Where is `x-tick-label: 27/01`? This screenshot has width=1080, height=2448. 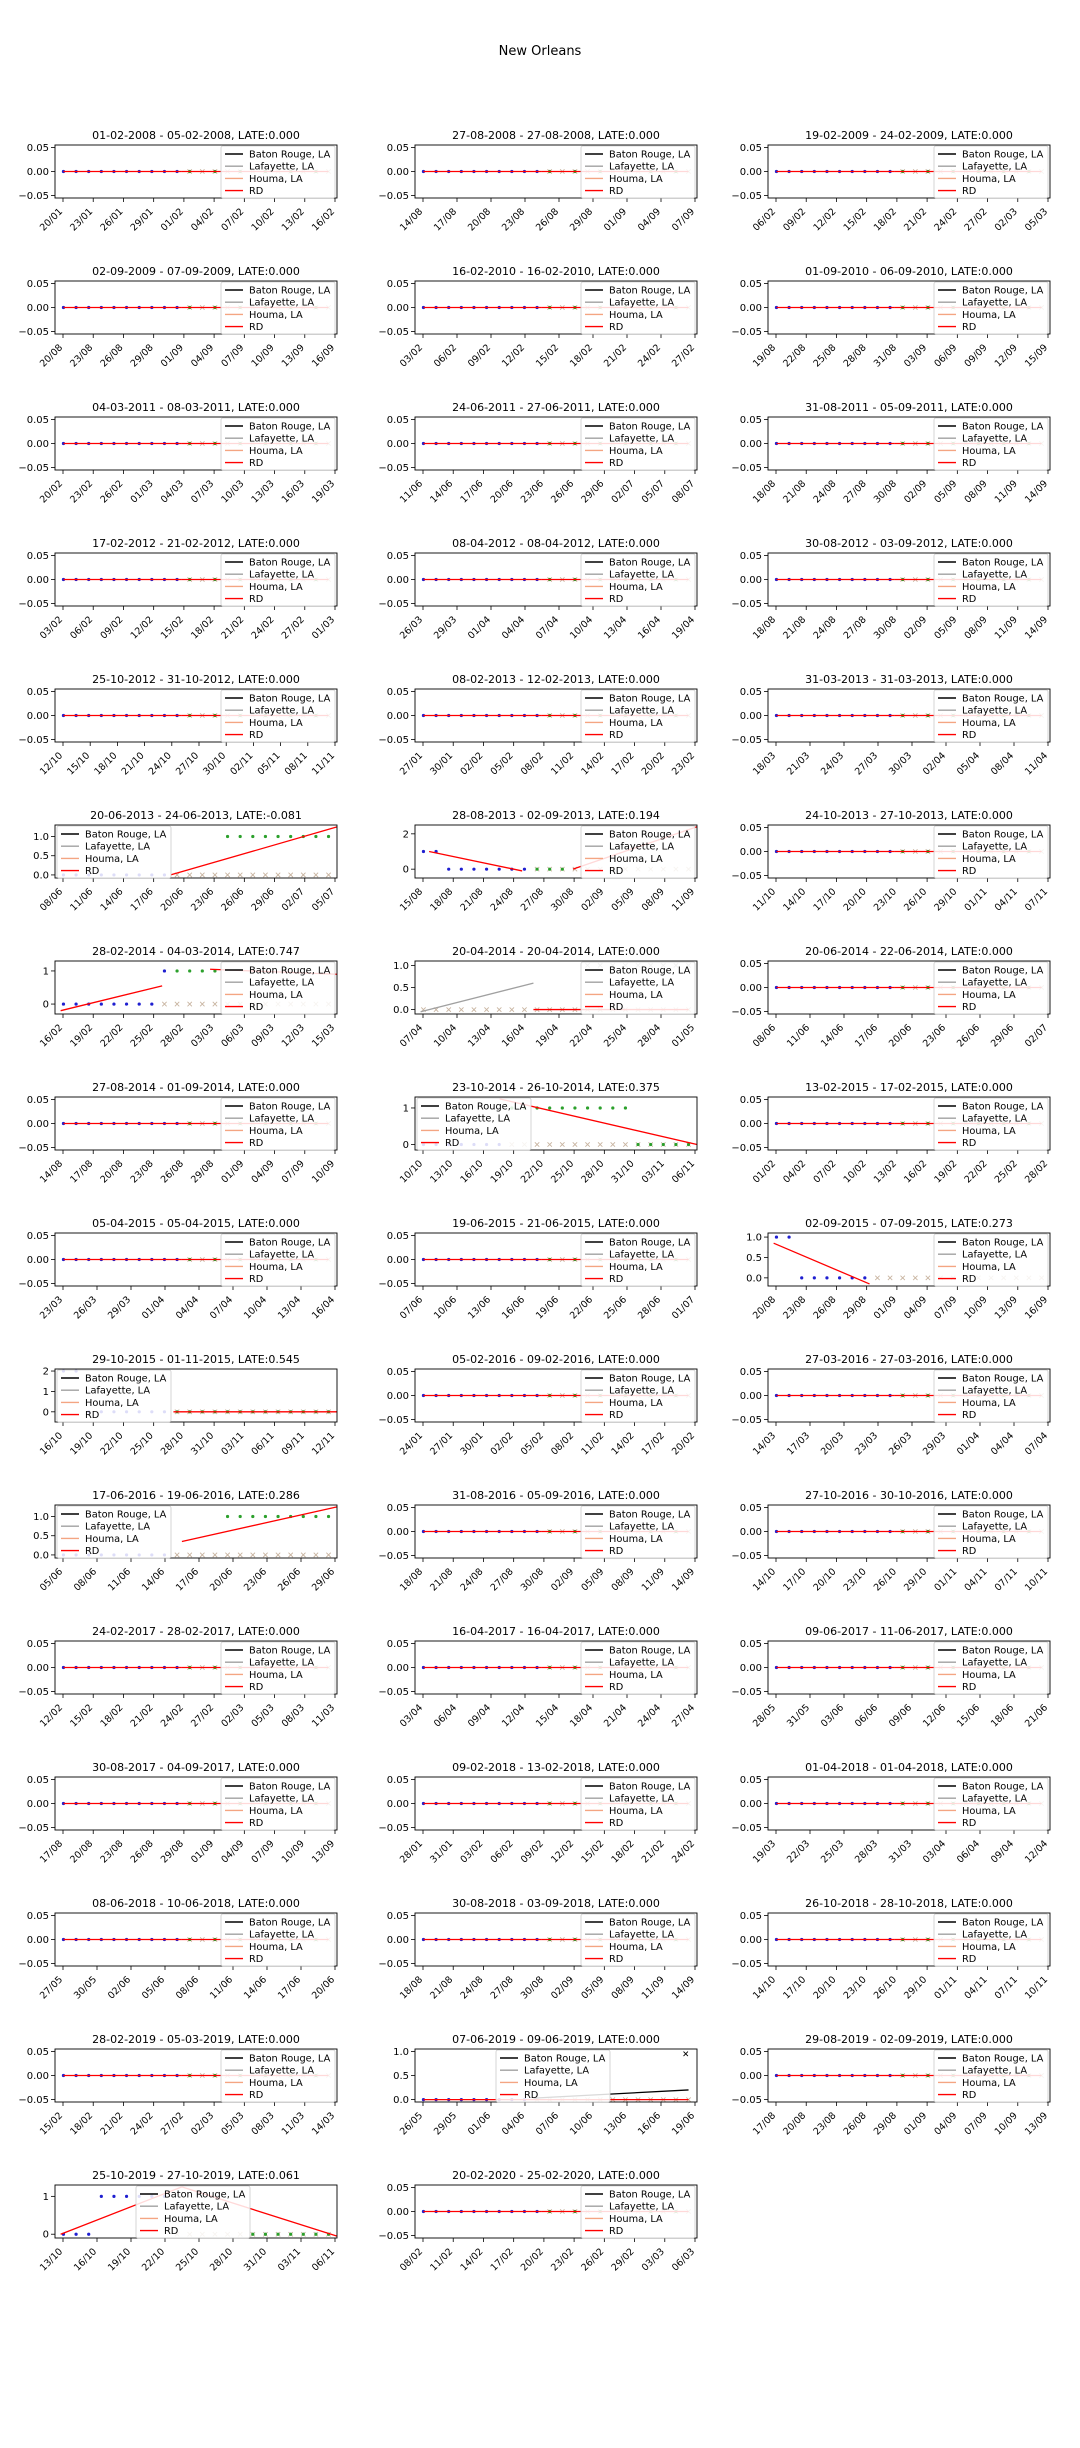
x-tick-label: 27/01 is located at coordinates (411, 763).